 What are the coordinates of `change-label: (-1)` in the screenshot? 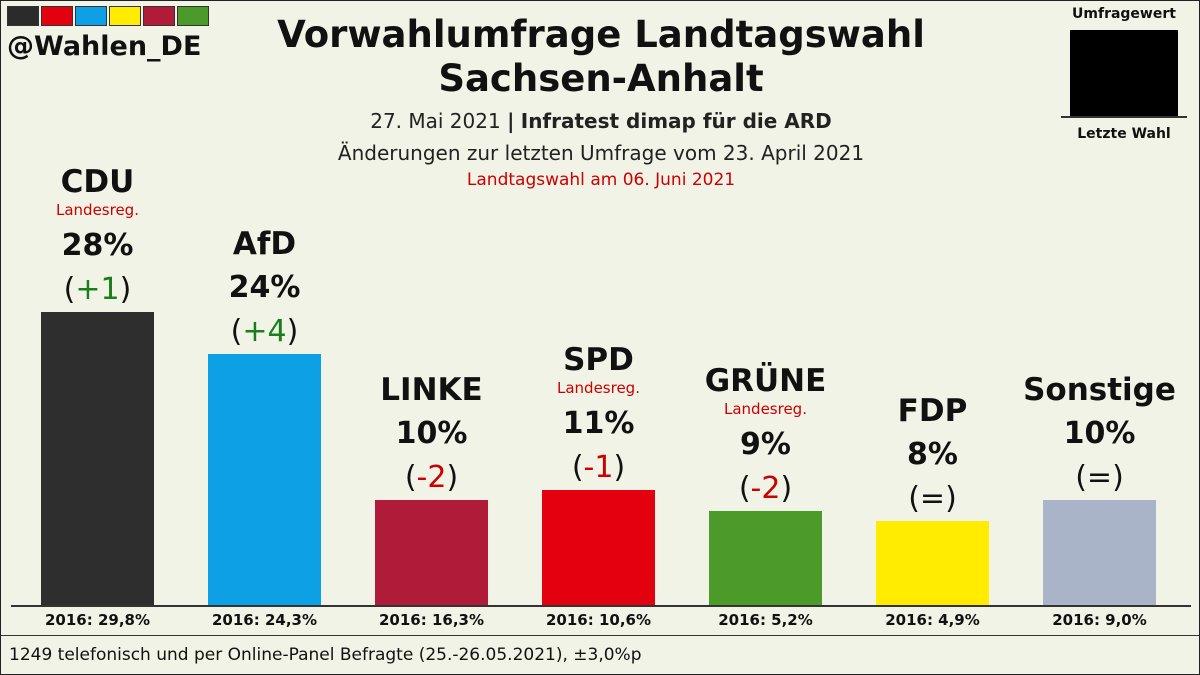 It's located at (598, 467).